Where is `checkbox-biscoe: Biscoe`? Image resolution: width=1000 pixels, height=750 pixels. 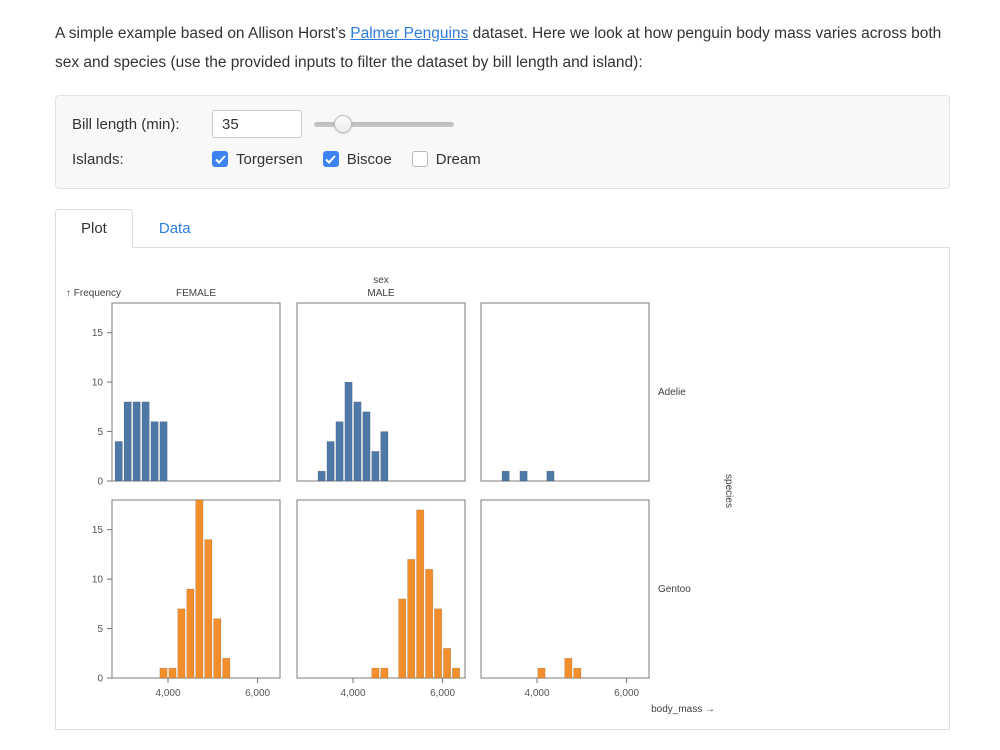 checkbox-biscoe: Biscoe is located at coordinates (357, 159).